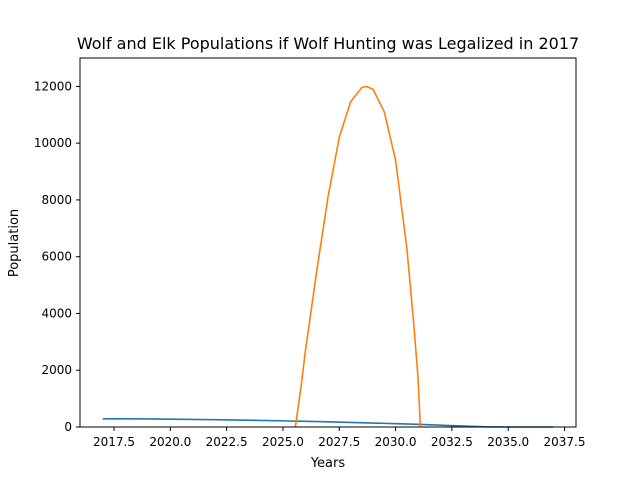 The image size is (640, 480). What do you see at coordinates (339, 442) in the screenshot?
I see `x-tick-label: 2027.5` at bounding box center [339, 442].